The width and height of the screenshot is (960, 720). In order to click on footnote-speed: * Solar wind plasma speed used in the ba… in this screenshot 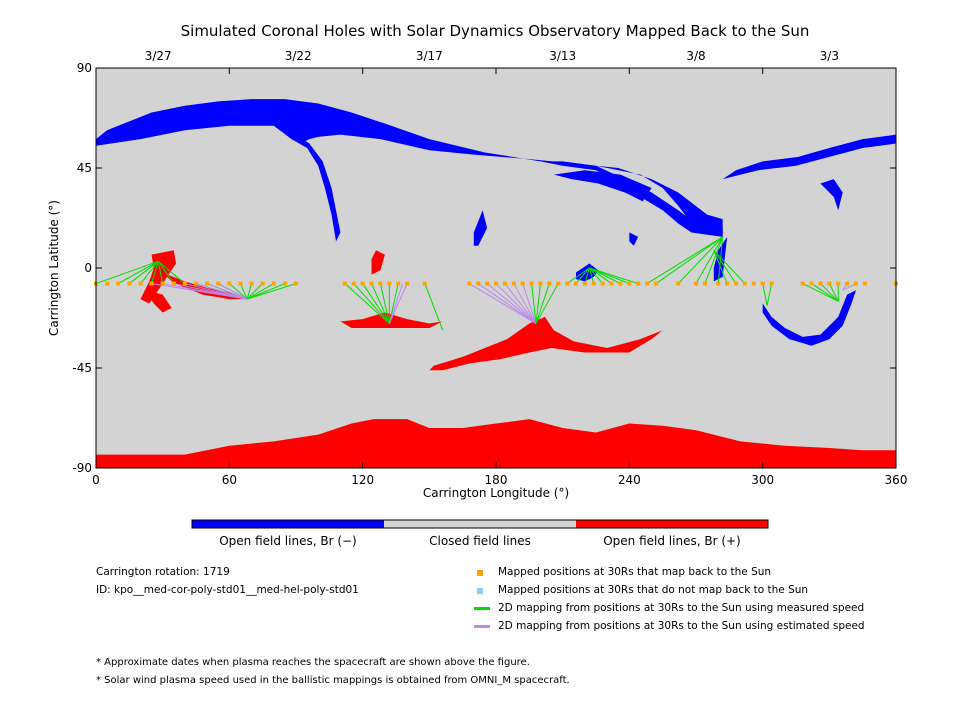, I will do `click(333, 680)`.